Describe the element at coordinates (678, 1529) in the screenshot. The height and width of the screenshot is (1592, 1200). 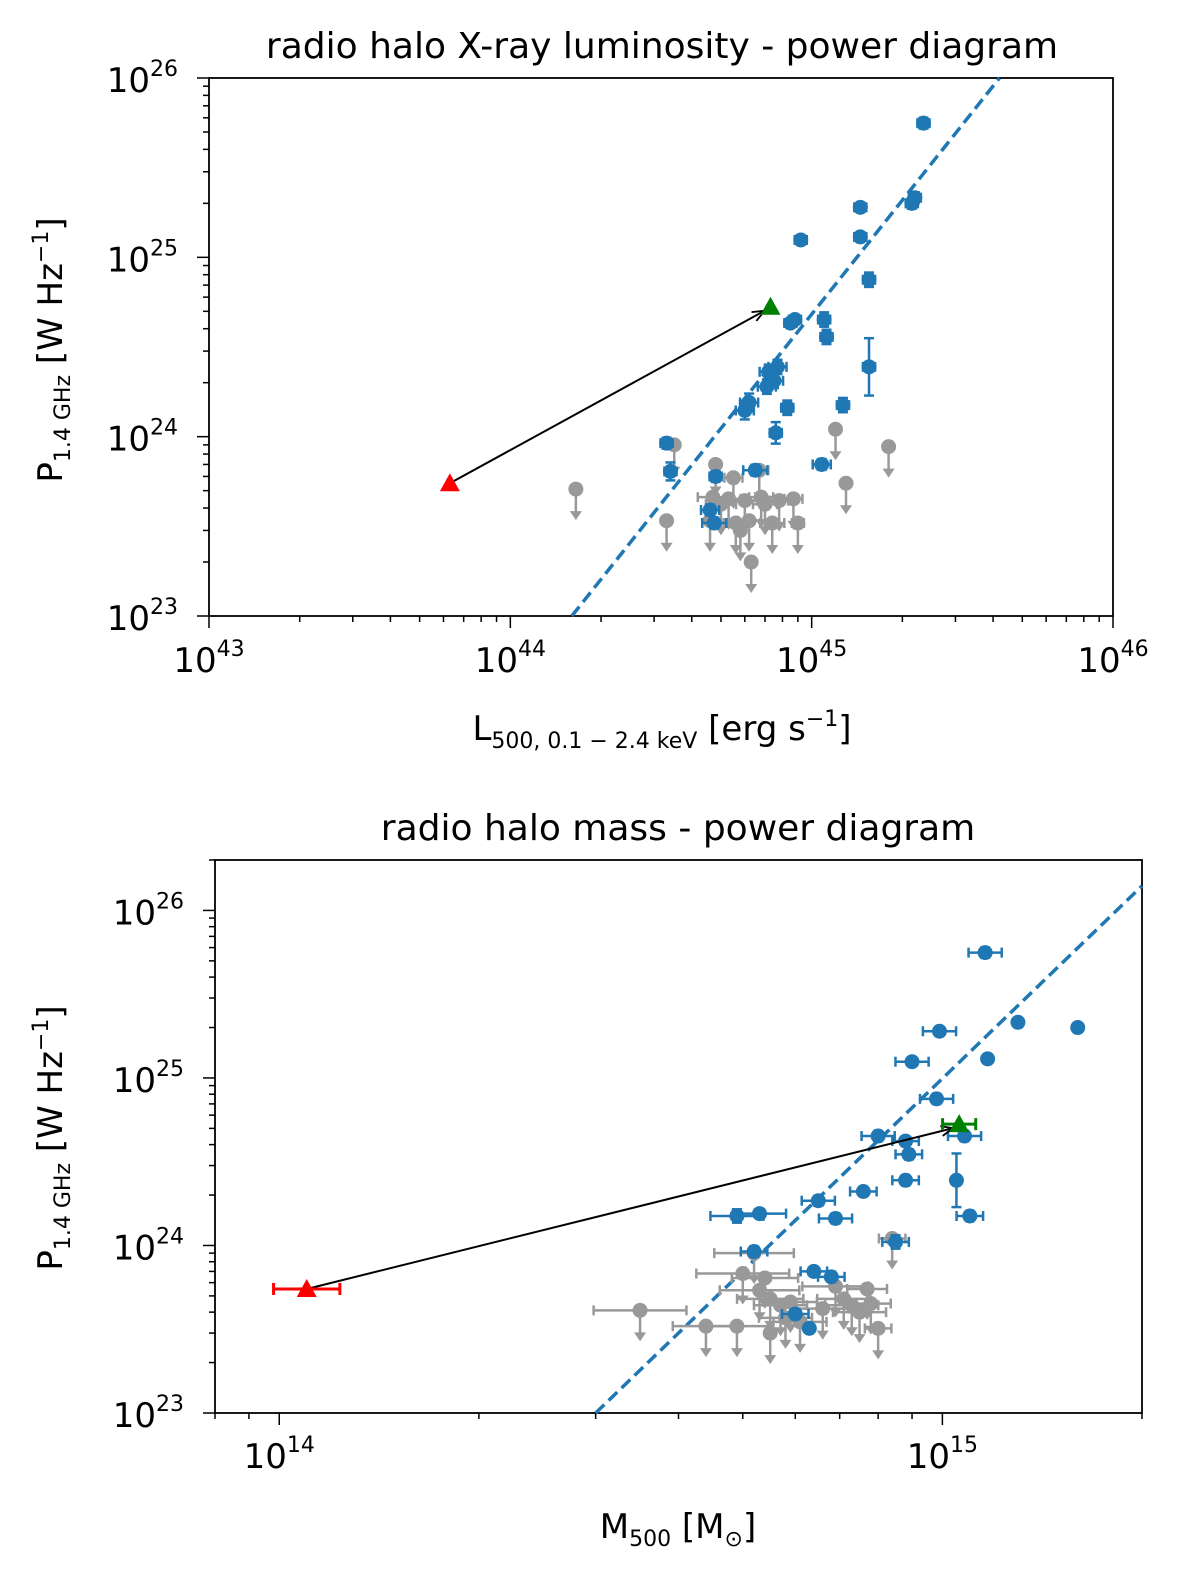
I see `x-axis-label: M500 [M⊙]` at that location.